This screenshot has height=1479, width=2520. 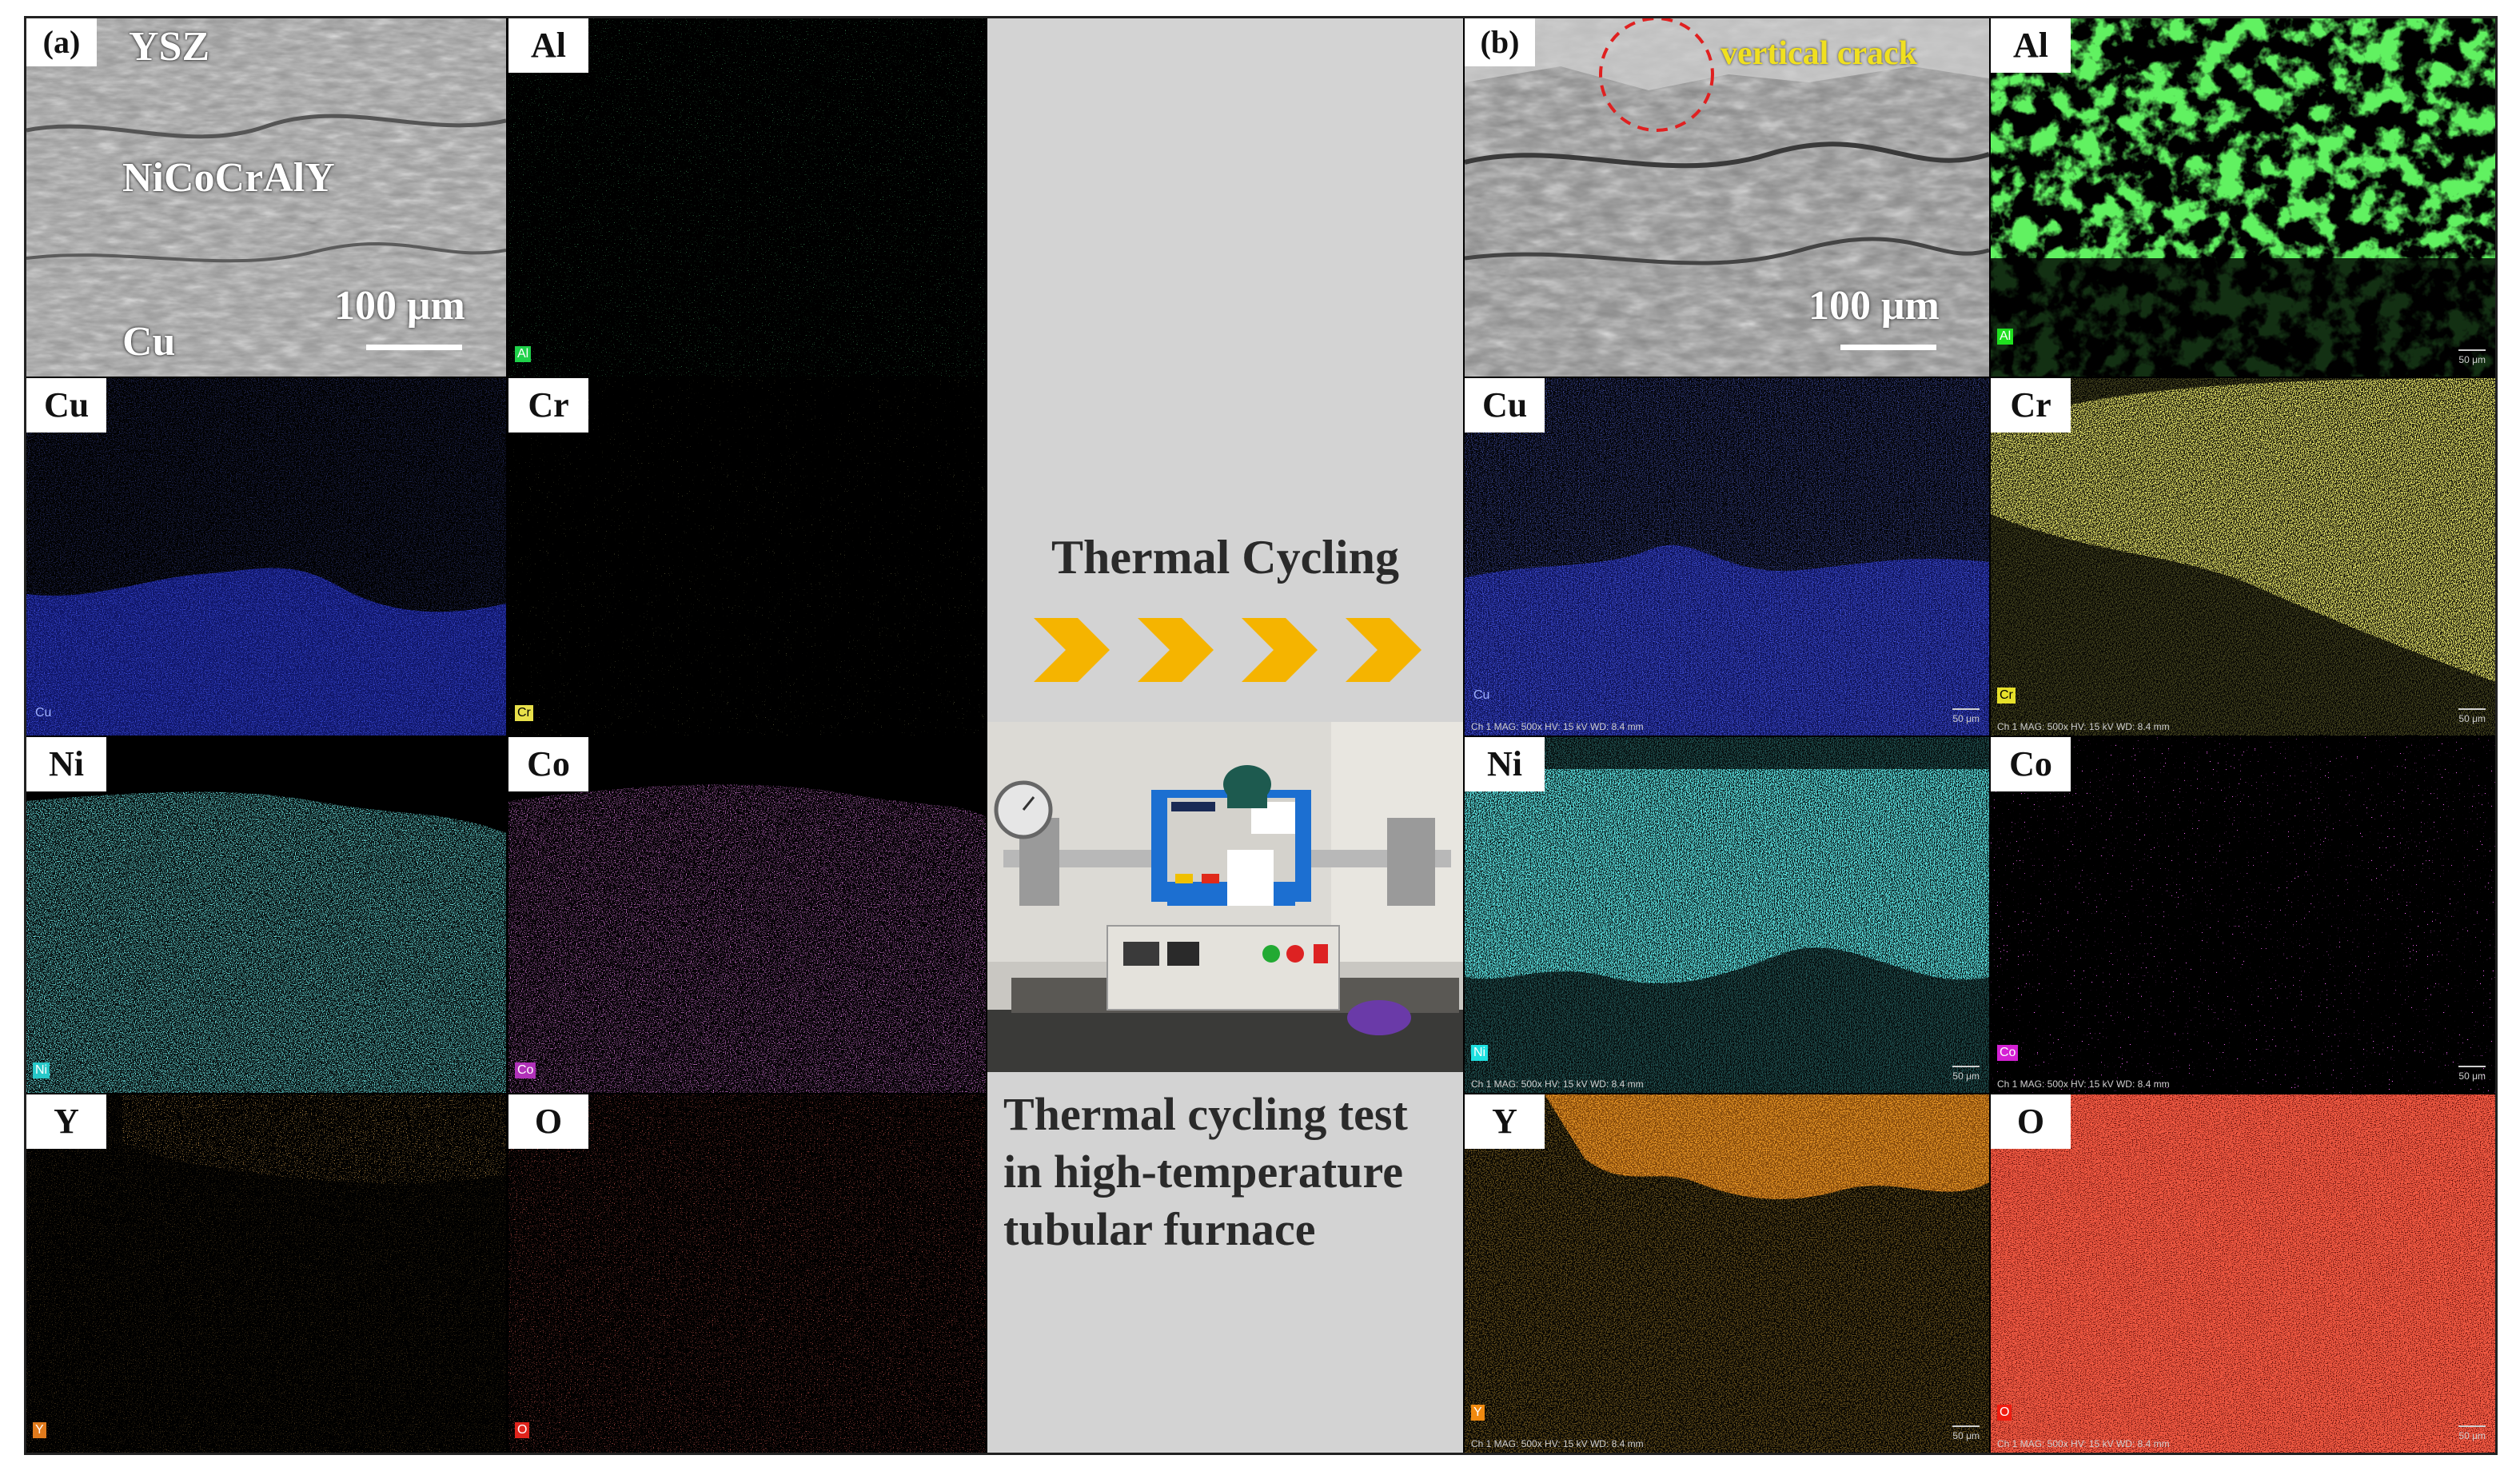 What do you see at coordinates (548, 46) in the screenshot?
I see `map-a-al-label: Al` at bounding box center [548, 46].